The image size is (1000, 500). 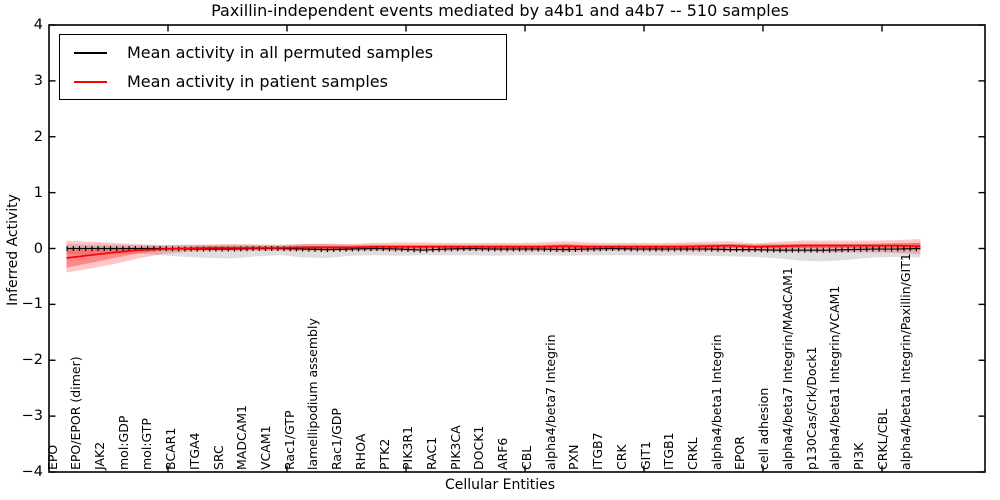 I want to click on x-category-label: MADCAM1, so click(x=242, y=437).